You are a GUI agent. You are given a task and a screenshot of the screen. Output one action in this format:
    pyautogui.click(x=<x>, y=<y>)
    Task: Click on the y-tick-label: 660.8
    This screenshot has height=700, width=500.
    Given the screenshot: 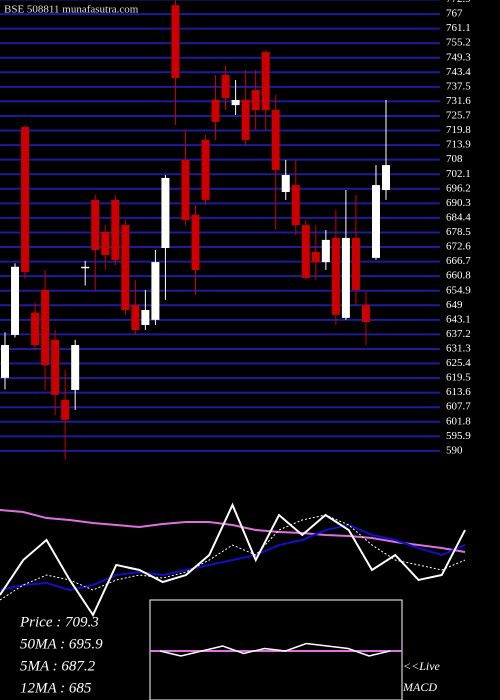 What is the action you would take?
    pyautogui.click(x=458, y=276)
    